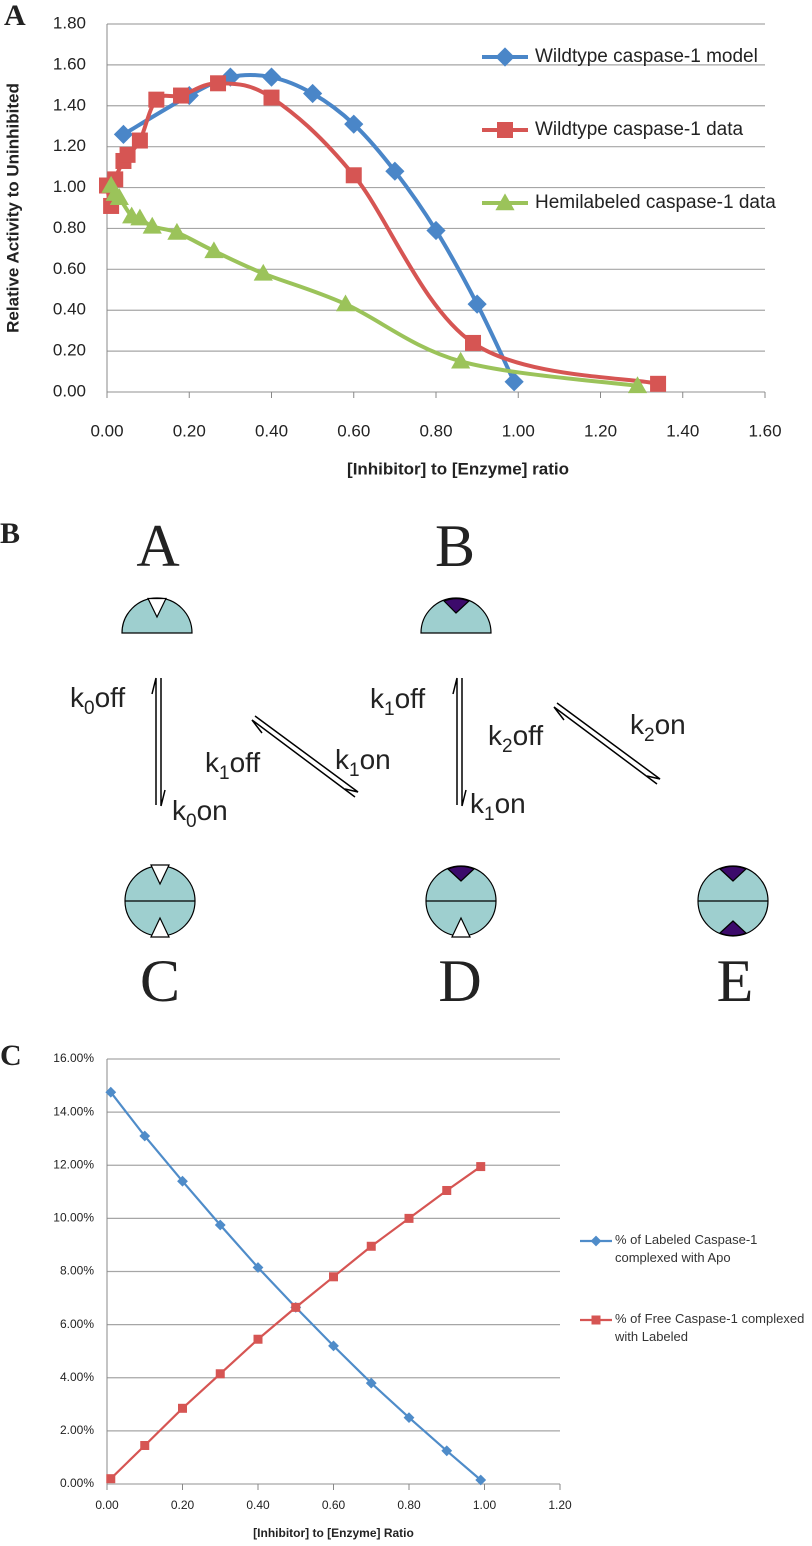 The image size is (812, 1546). Describe the element at coordinates (69, 145) in the screenshot. I see `y-tick-label: 1.20` at that location.